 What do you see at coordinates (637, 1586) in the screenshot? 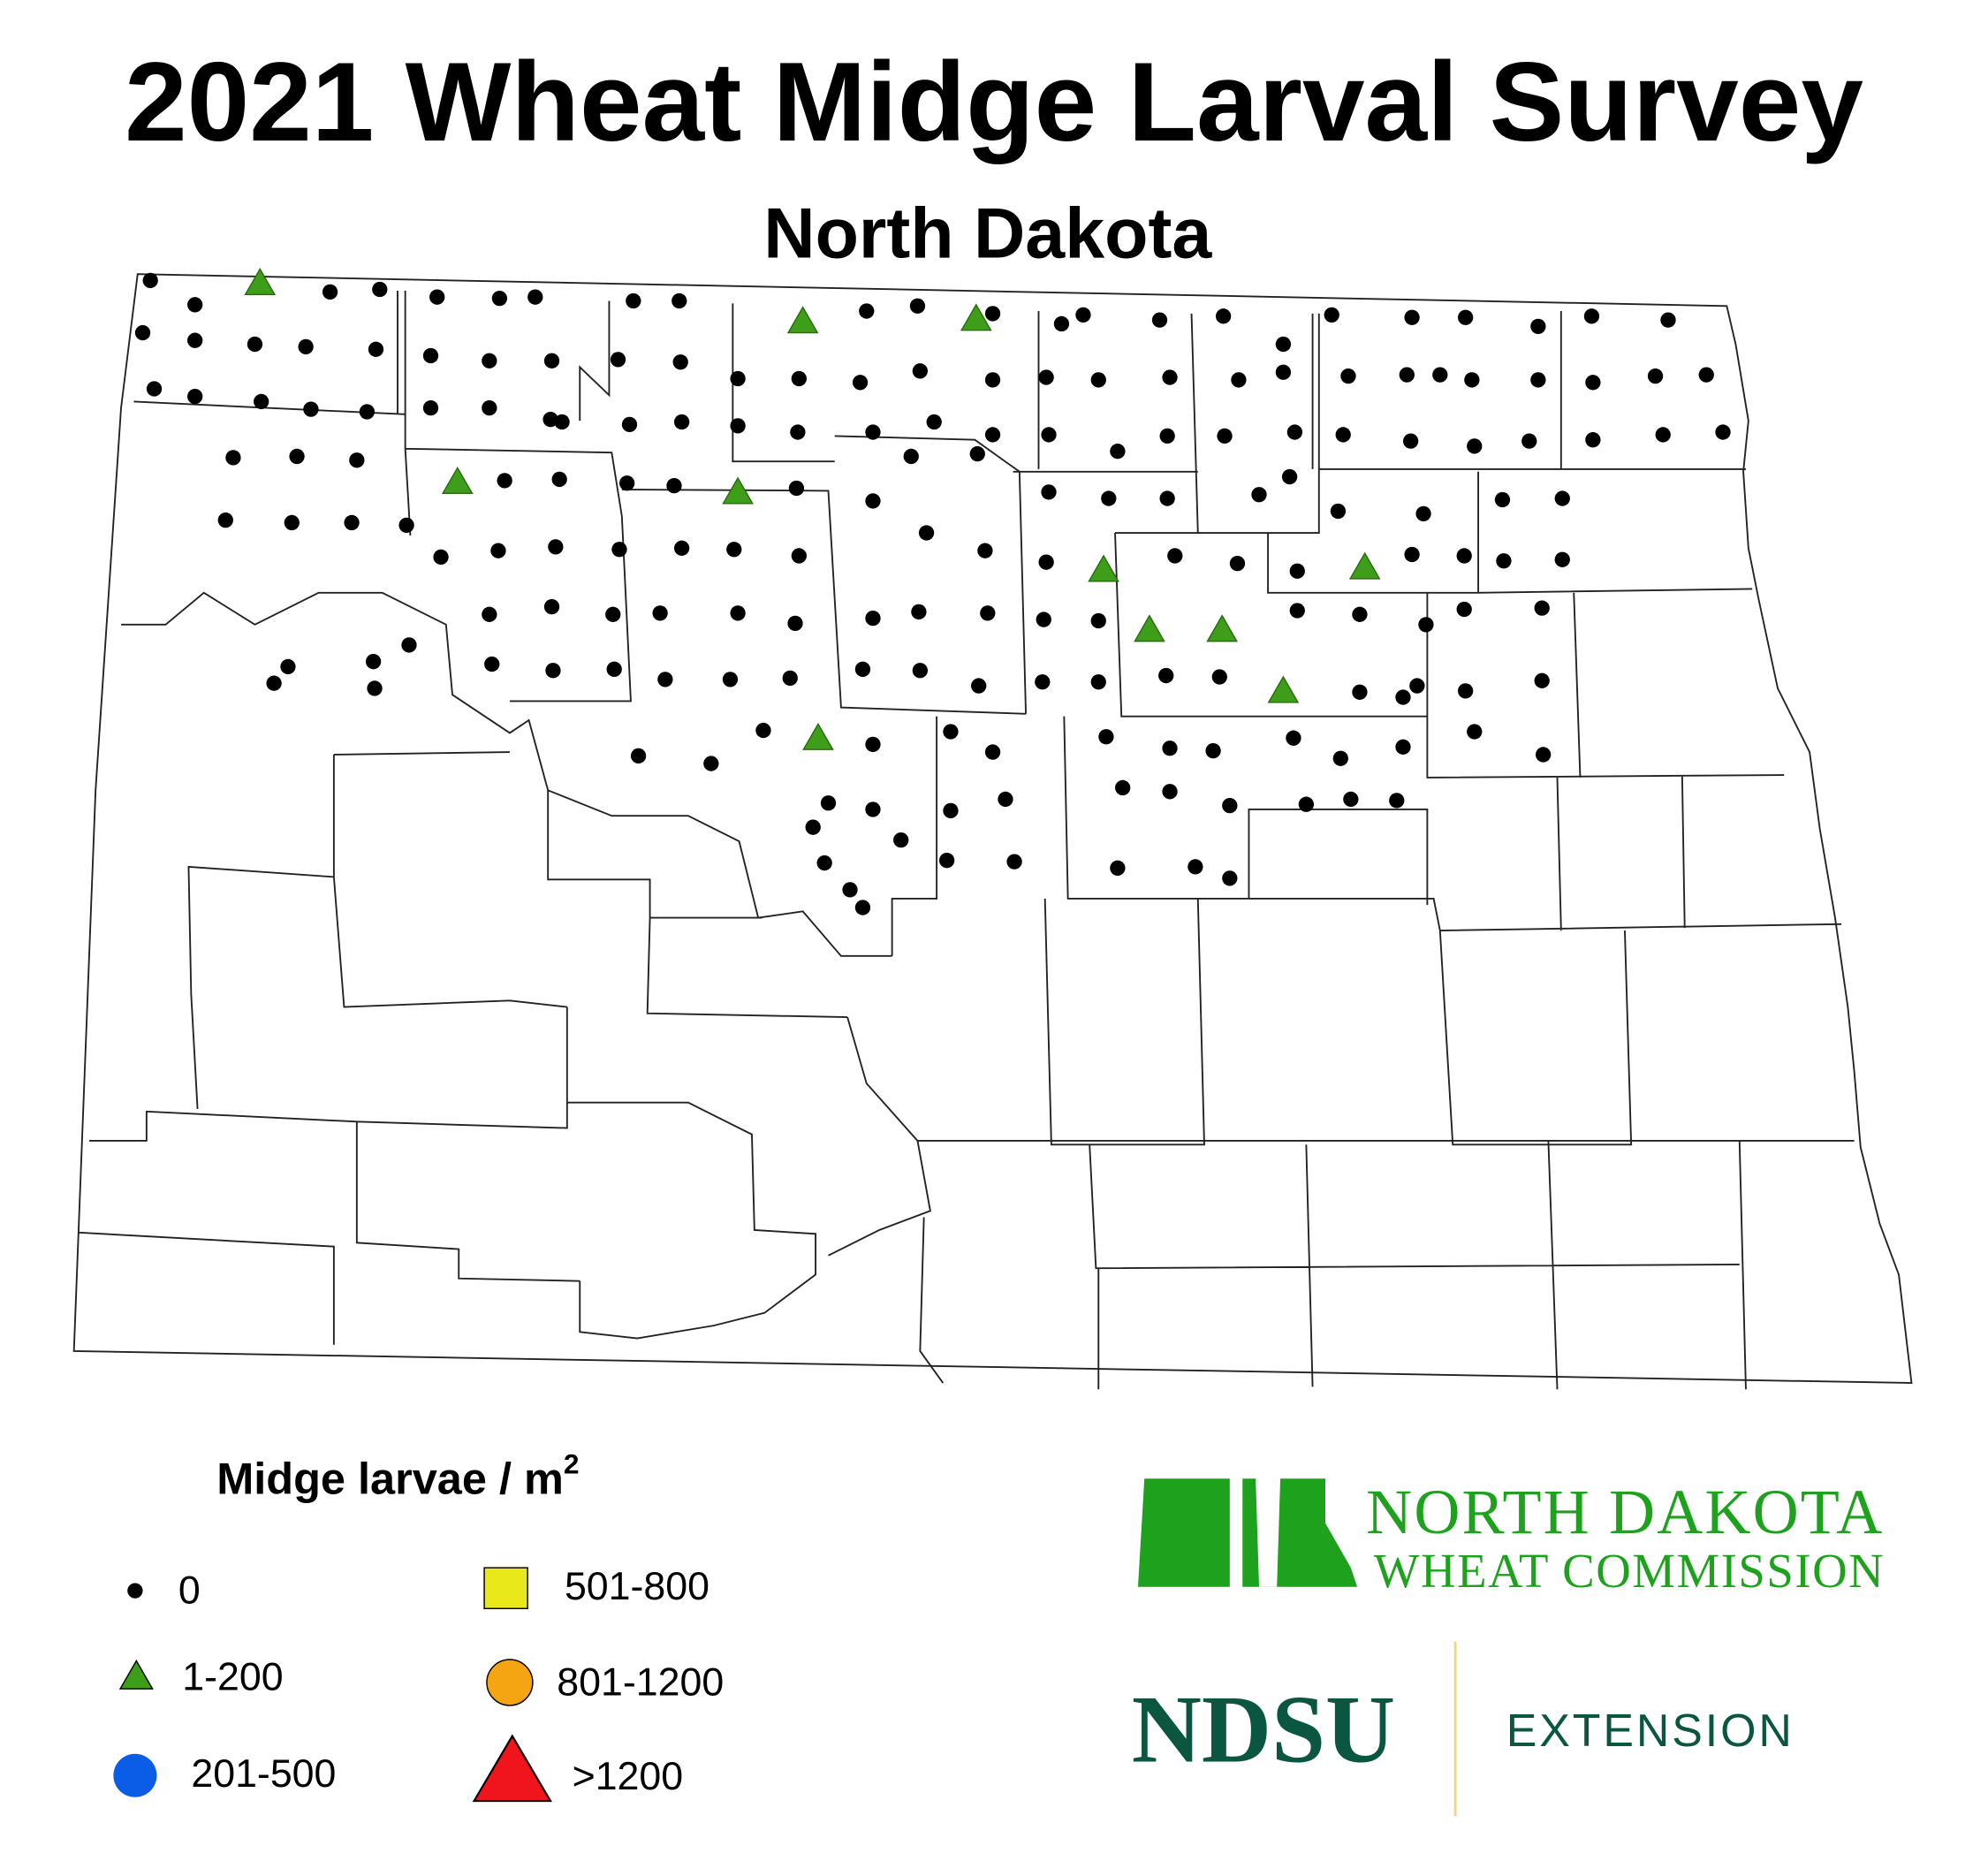
I see `legend-label: 501-800` at bounding box center [637, 1586].